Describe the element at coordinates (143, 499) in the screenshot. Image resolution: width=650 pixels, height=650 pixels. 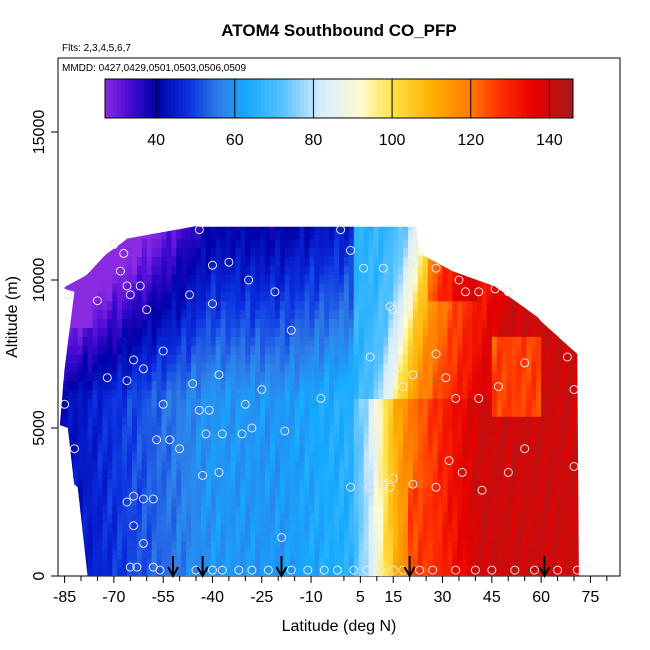
I see `sample-point` at that location.